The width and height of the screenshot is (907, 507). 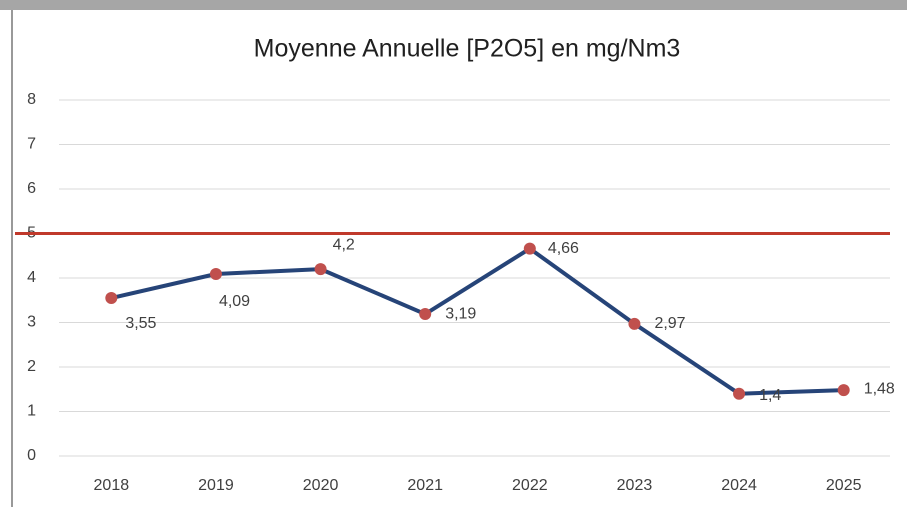 I want to click on data-label: 1,4, so click(x=770, y=395).